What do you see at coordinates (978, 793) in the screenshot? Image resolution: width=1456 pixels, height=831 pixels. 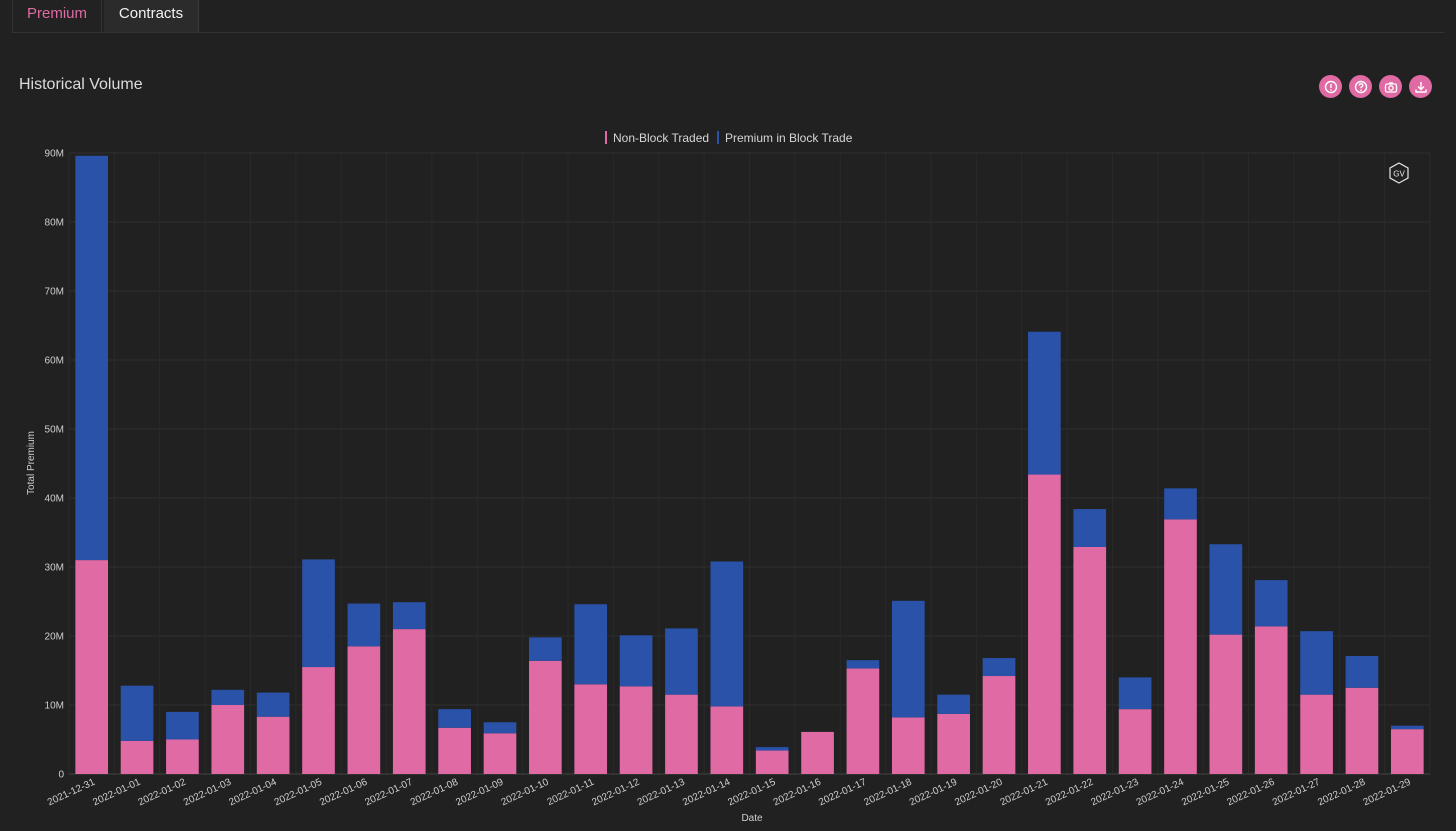 I see `x-tick-label: 2022-01-20` at bounding box center [978, 793].